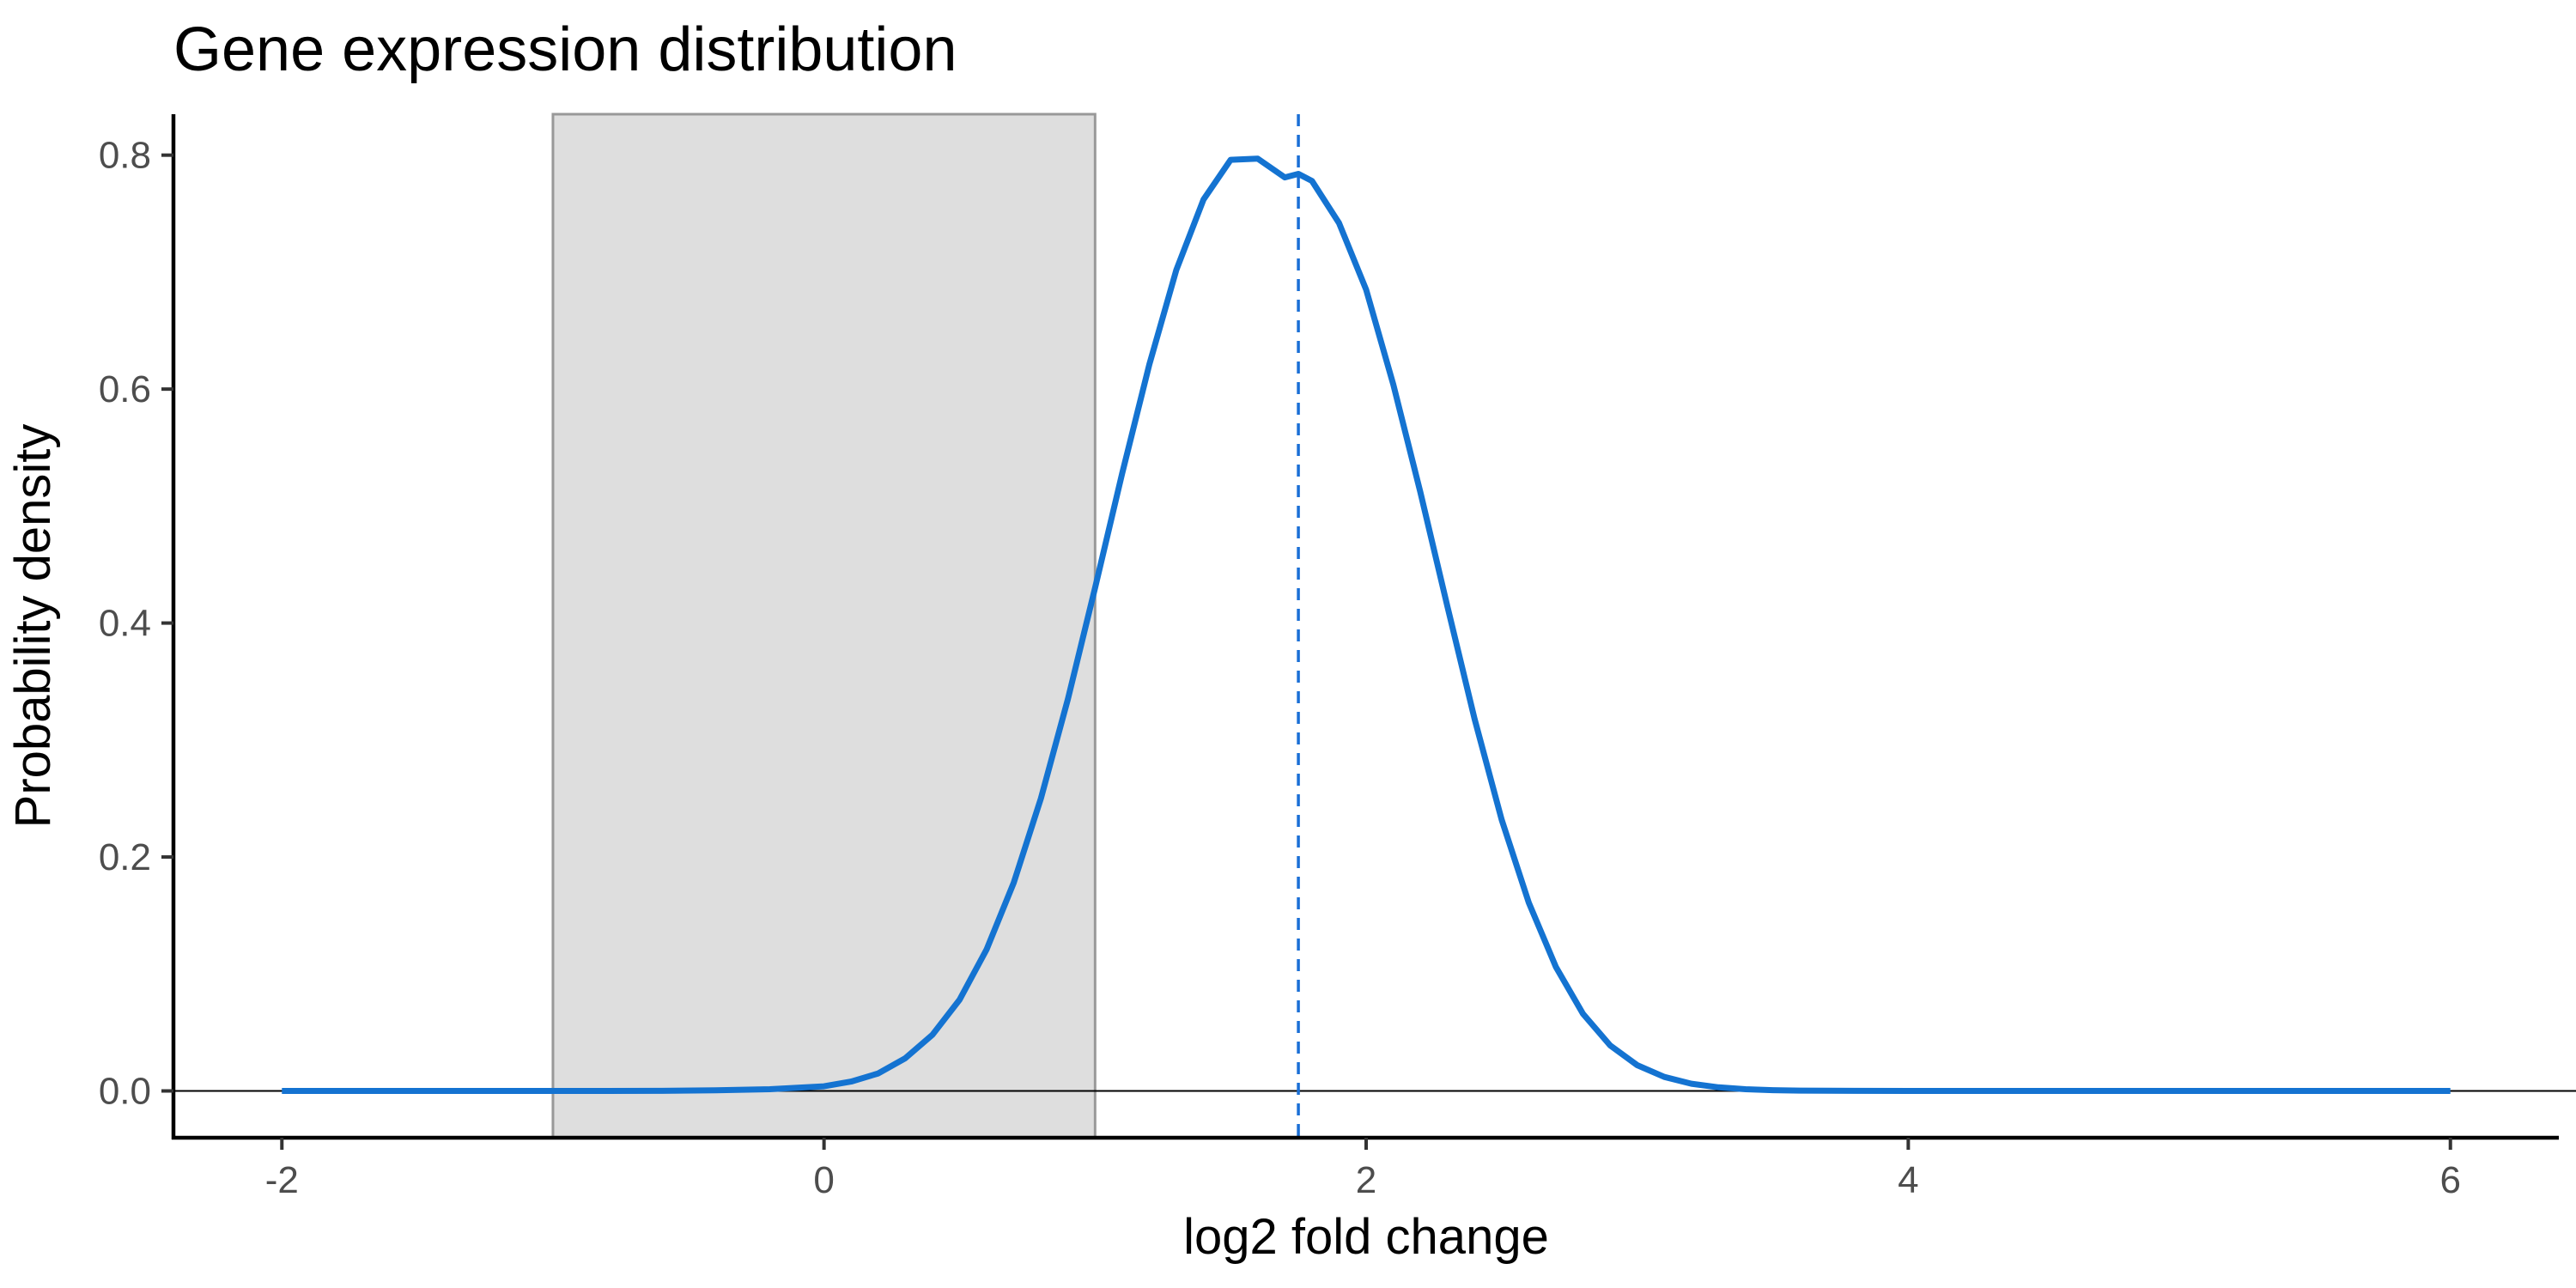 The height and width of the screenshot is (1288, 2576). I want to click on y-tick-label: 0.8, so click(125, 156).